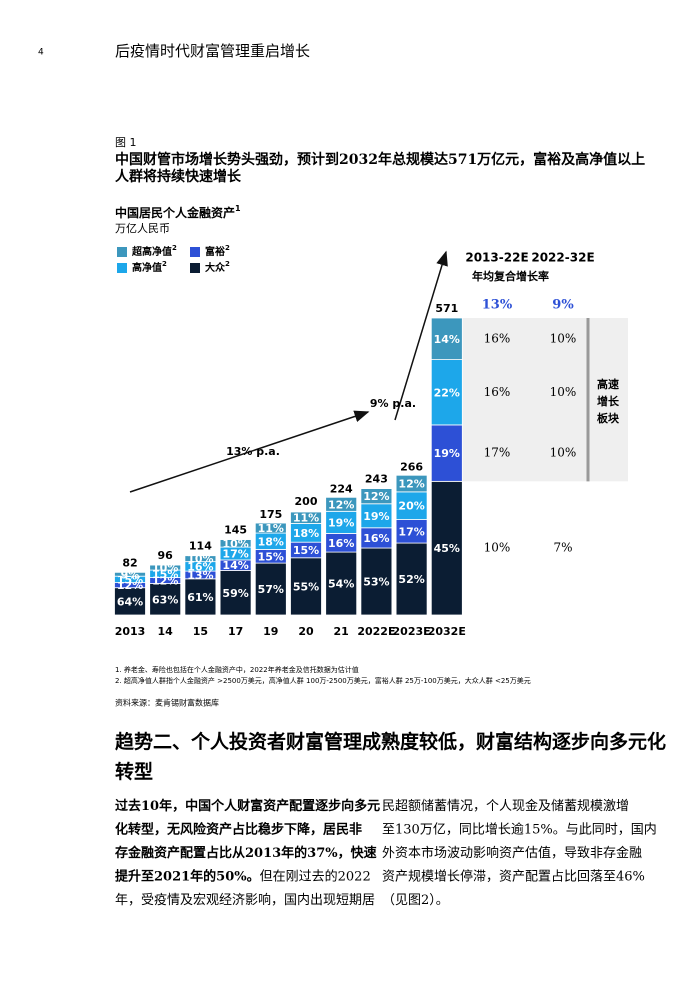 This screenshot has height=990, width=700. I want to click on section-heading: 转型, so click(134, 771).